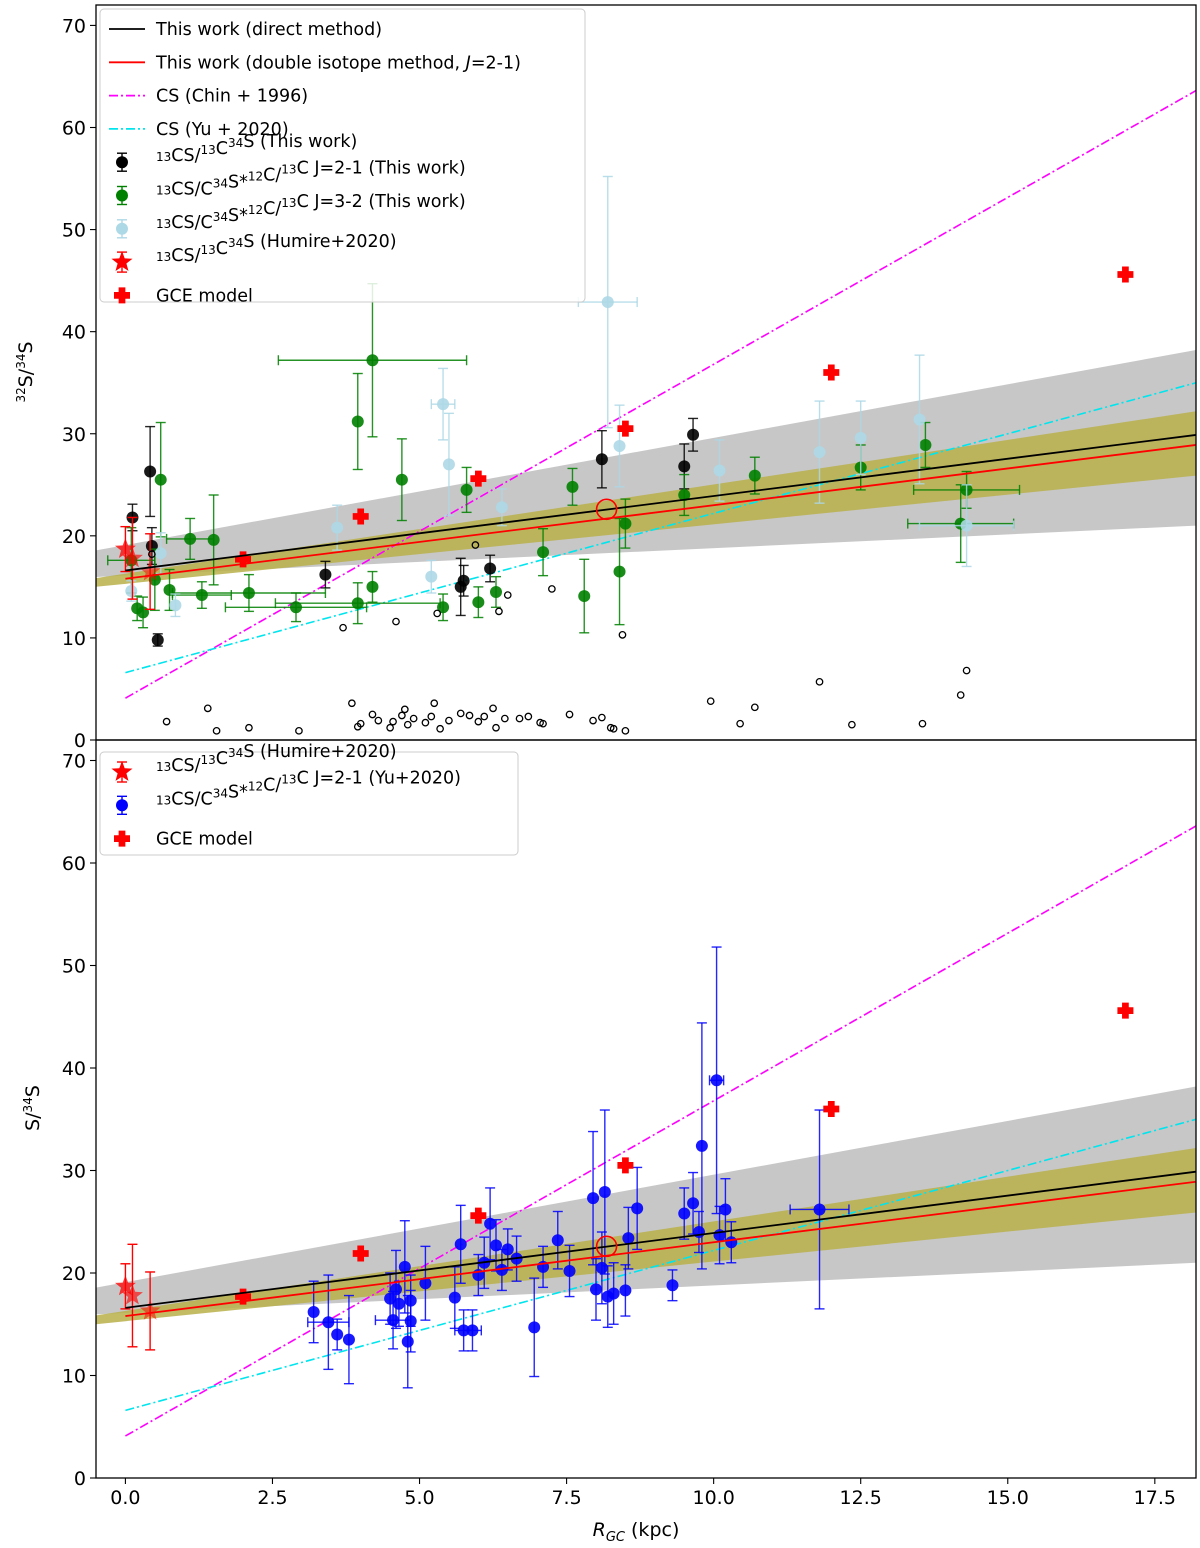 The width and height of the screenshot is (1200, 1548). Describe the element at coordinates (291, 182) in the screenshot. I see `legend-entry: 13CS/C34S*12C/13C J=2-1 (This work)` at that location.